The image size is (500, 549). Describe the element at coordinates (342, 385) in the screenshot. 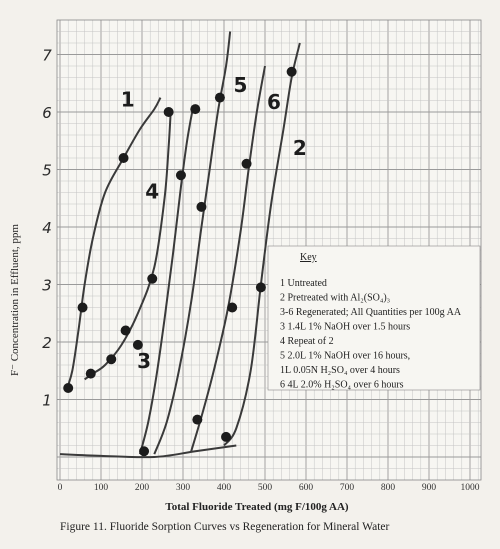

I see `legend-entry: 6 4L 2.0% H₂SO₄ over 6 hours` at that location.